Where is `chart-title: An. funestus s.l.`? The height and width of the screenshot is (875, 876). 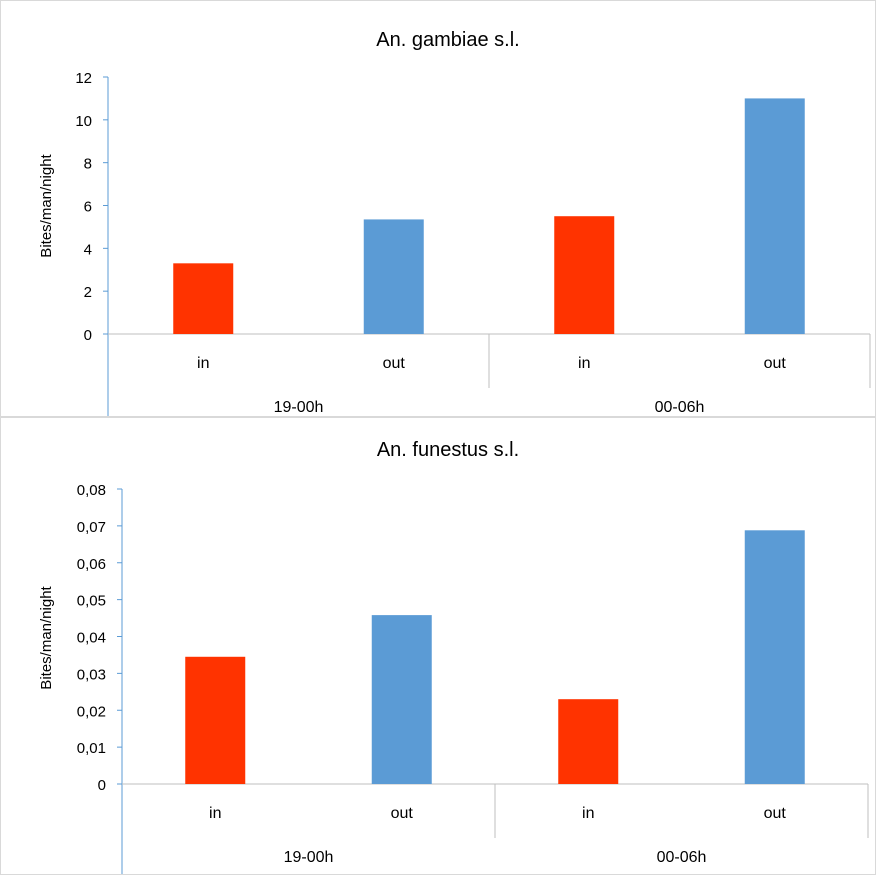 chart-title: An. funestus s.l. is located at coordinates (448, 450).